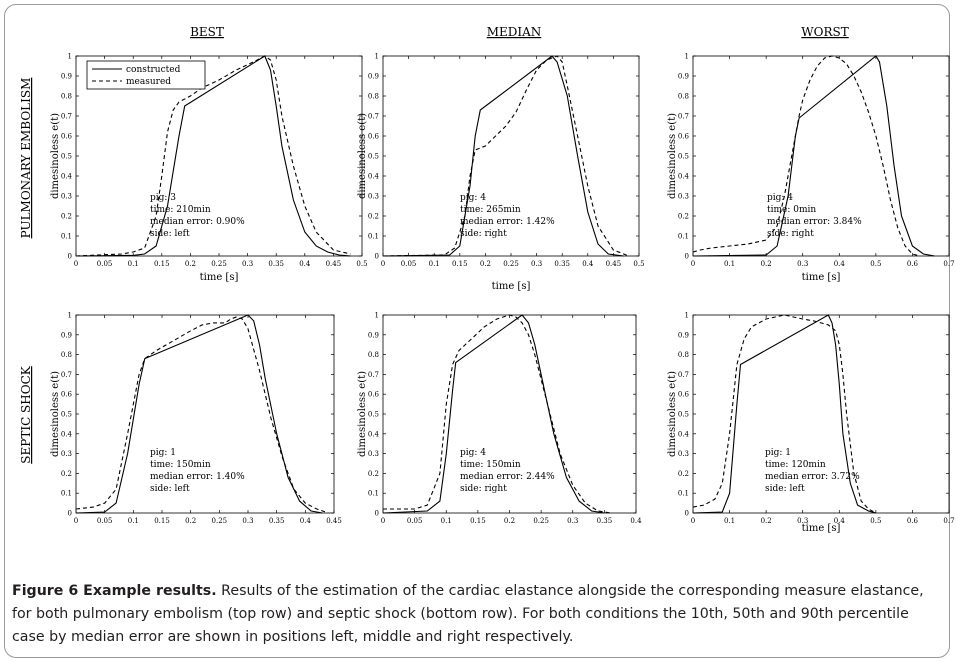  What do you see at coordinates (812, 477) in the screenshot?
I see `annotation-line: median error: 3.72%` at bounding box center [812, 477].